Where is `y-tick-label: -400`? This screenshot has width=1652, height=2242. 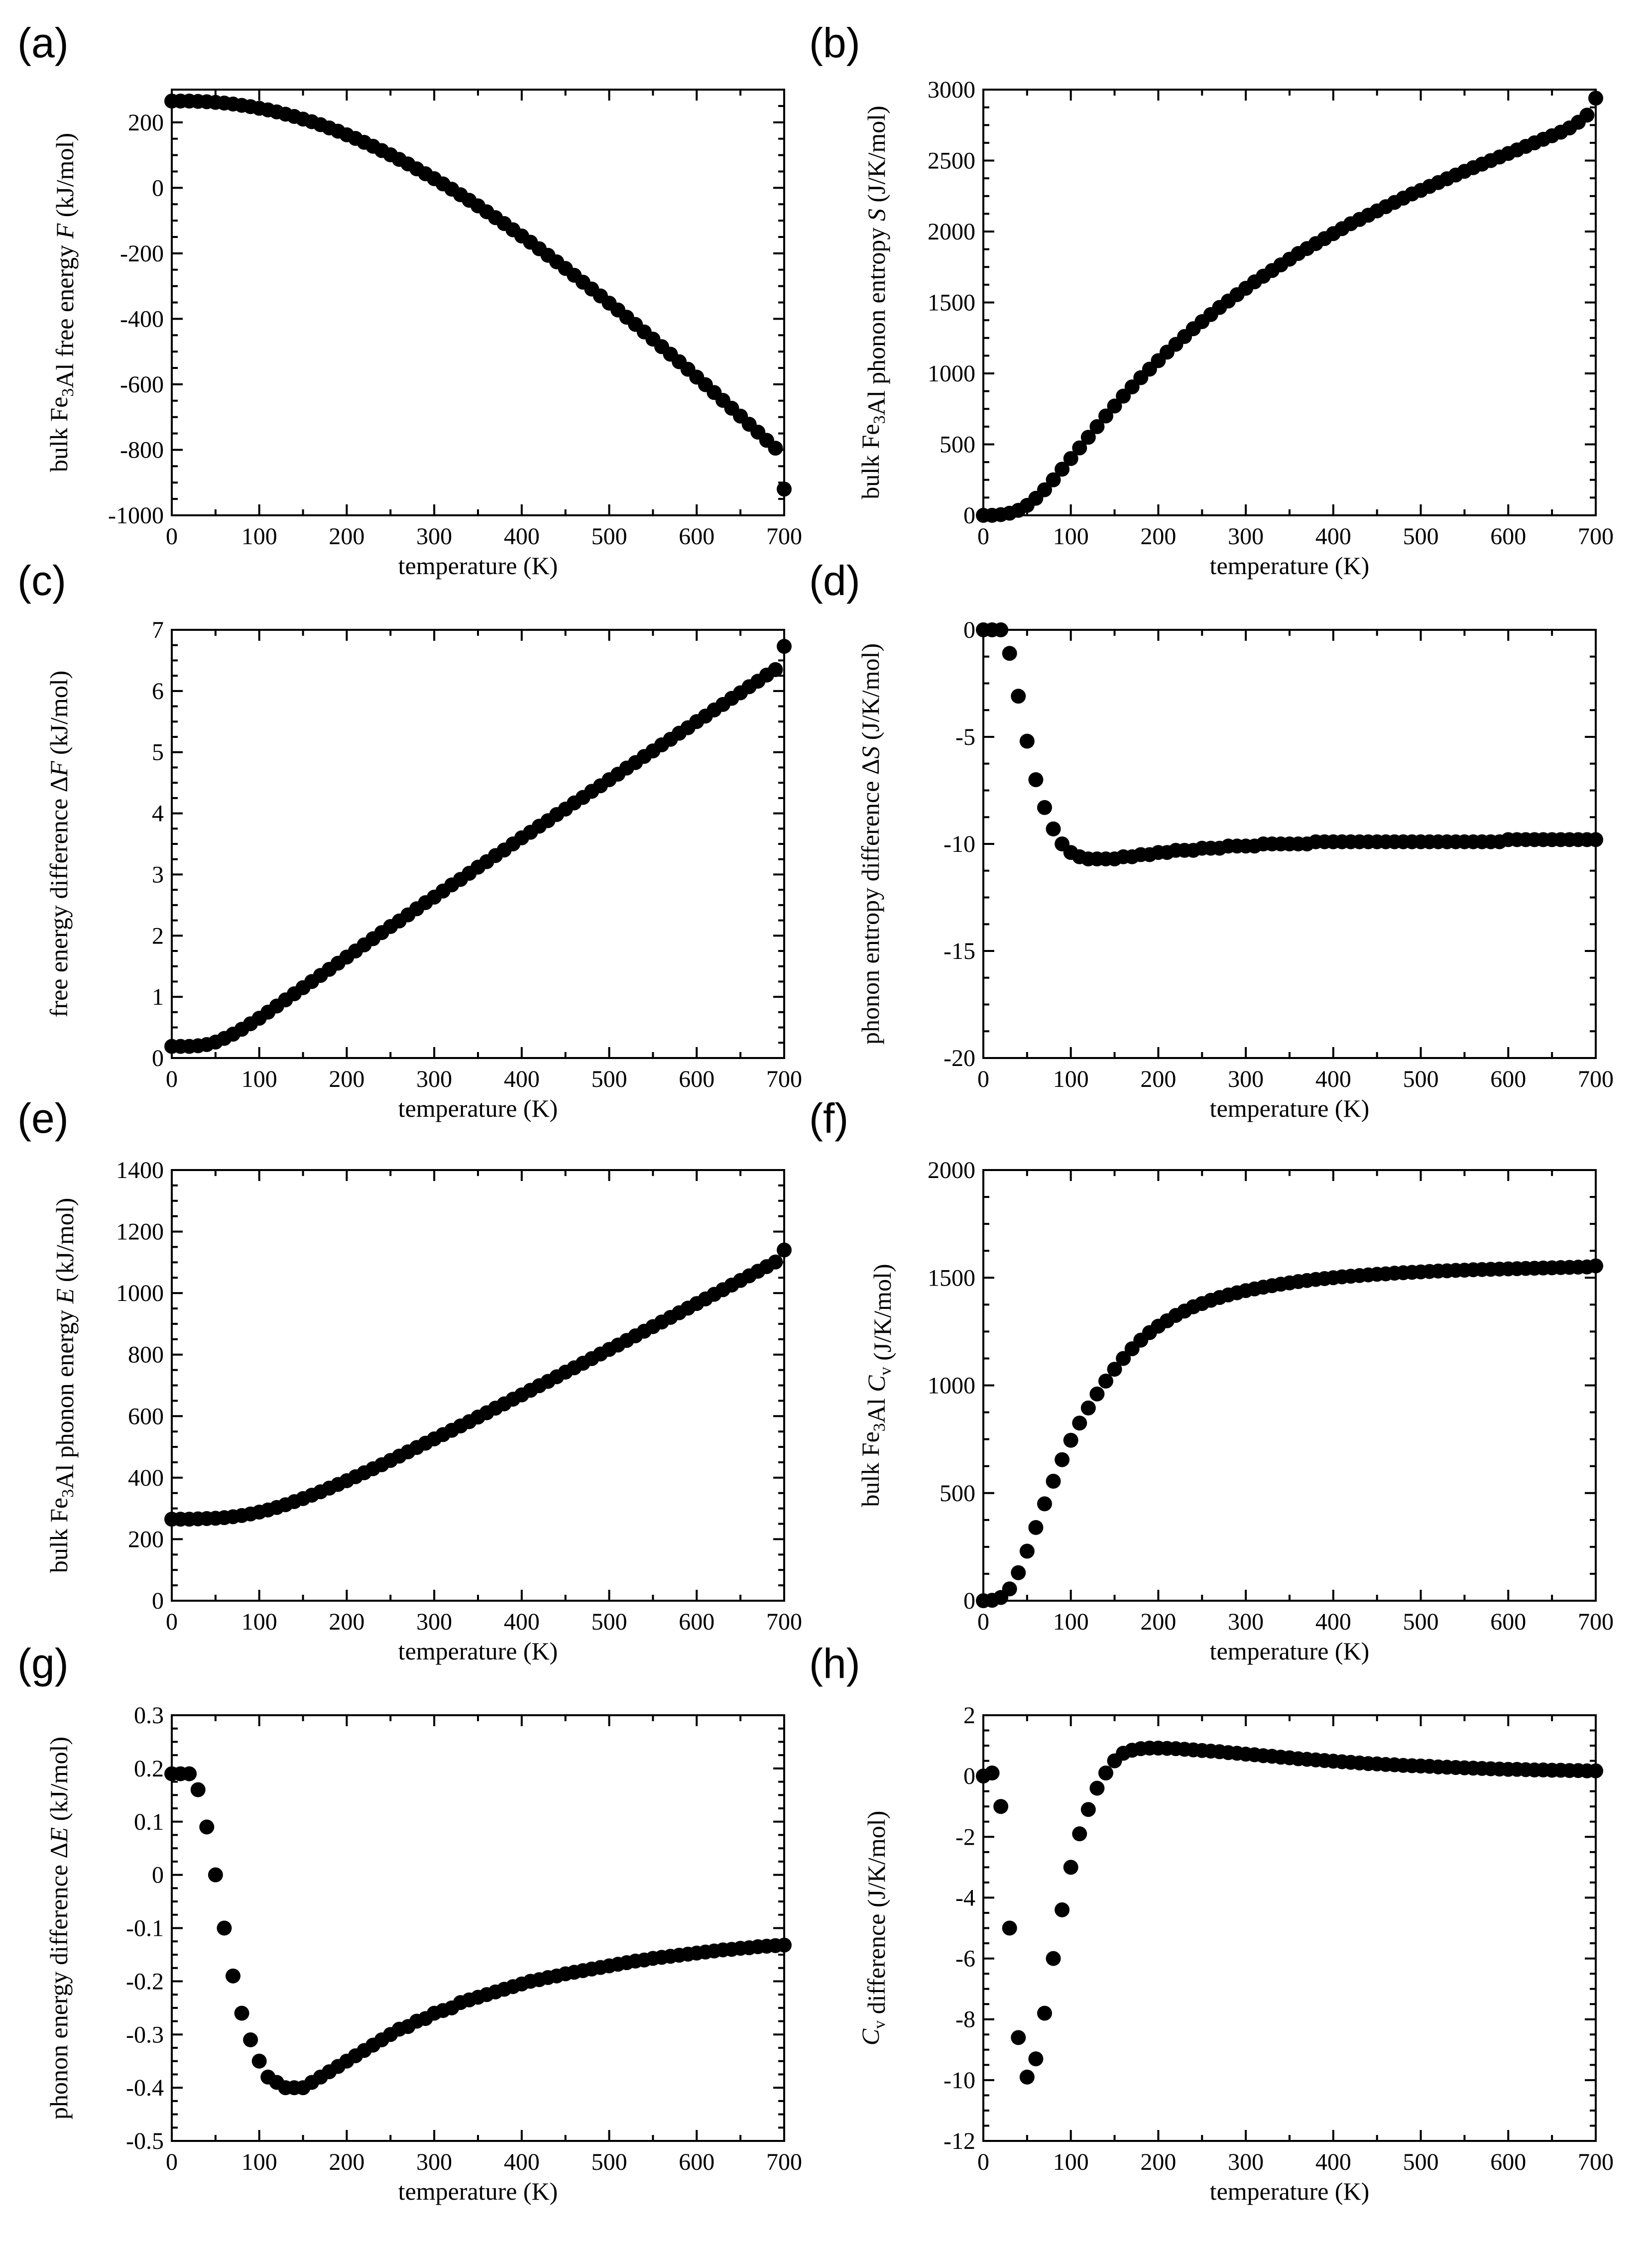
y-tick-label: -400 is located at coordinates (142, 319).